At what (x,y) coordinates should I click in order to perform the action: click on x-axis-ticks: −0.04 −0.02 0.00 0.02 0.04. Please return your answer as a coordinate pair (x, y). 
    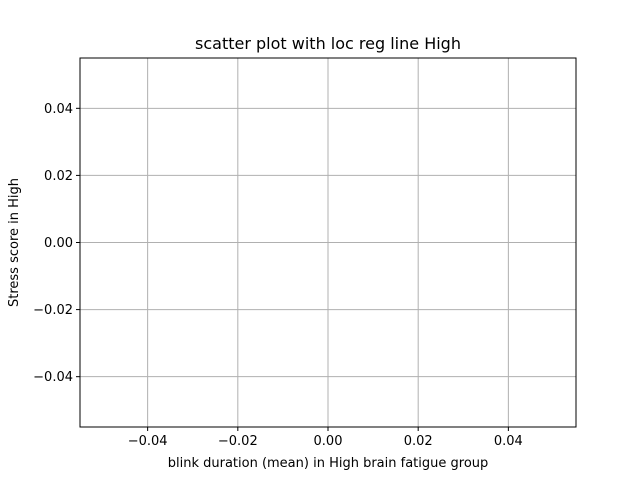
    Looking at the image, I should click on (325, 438).